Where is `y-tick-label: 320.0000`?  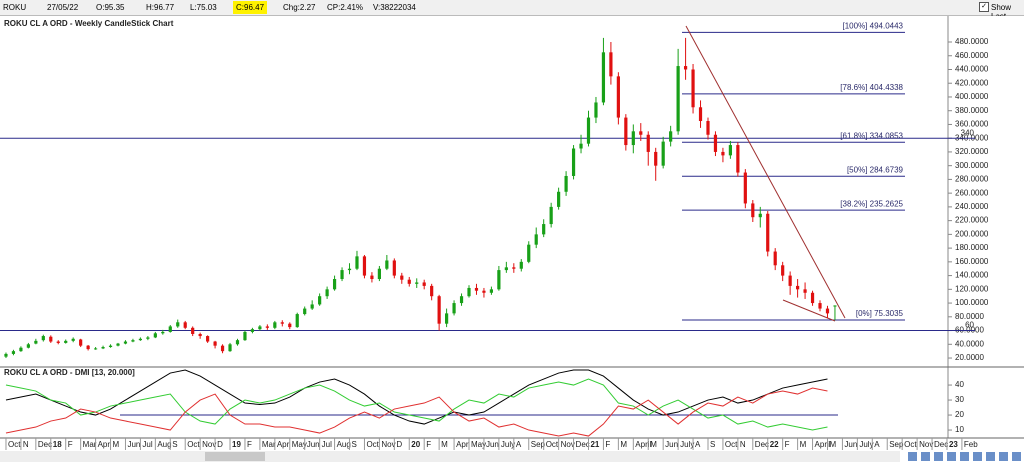 y-tick-label: 320.0000 is located at coordinates (972, 151).